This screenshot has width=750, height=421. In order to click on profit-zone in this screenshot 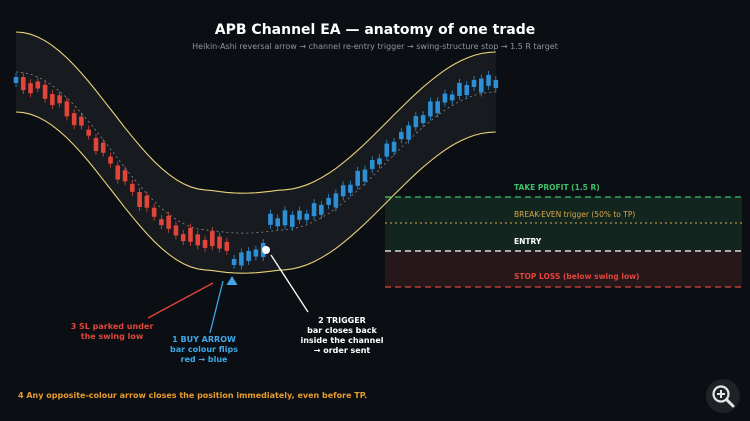, I will do `click(563, 224)`.